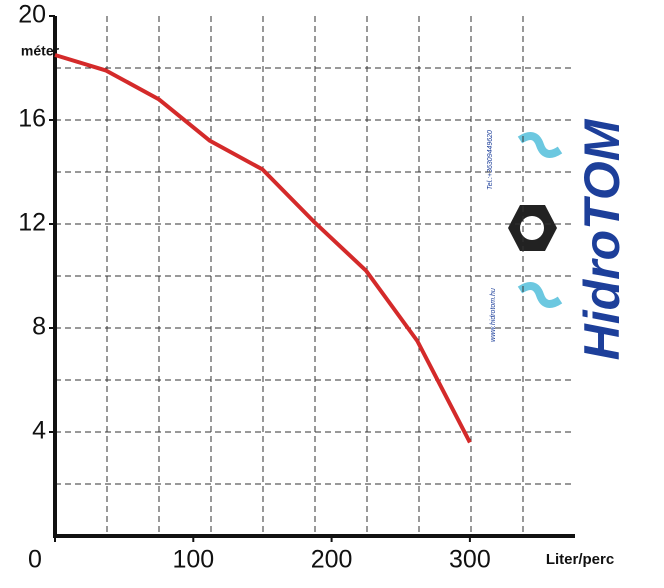 The width and height of the screenshot is (664, 588). What do you see at coordinates (39, 327) in the screenshot?
I see `y-tick-label: 8` at bounding box center [39, 327].